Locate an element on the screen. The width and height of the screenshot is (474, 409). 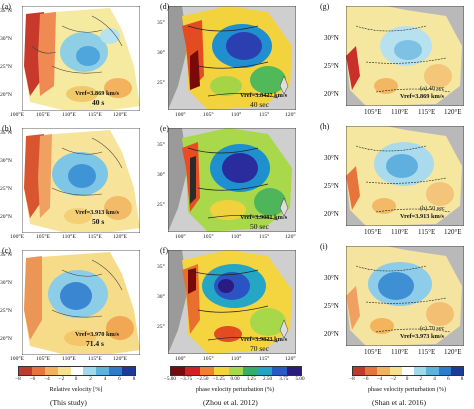
period-d: 40 sec is located at coordinates (259, 104).